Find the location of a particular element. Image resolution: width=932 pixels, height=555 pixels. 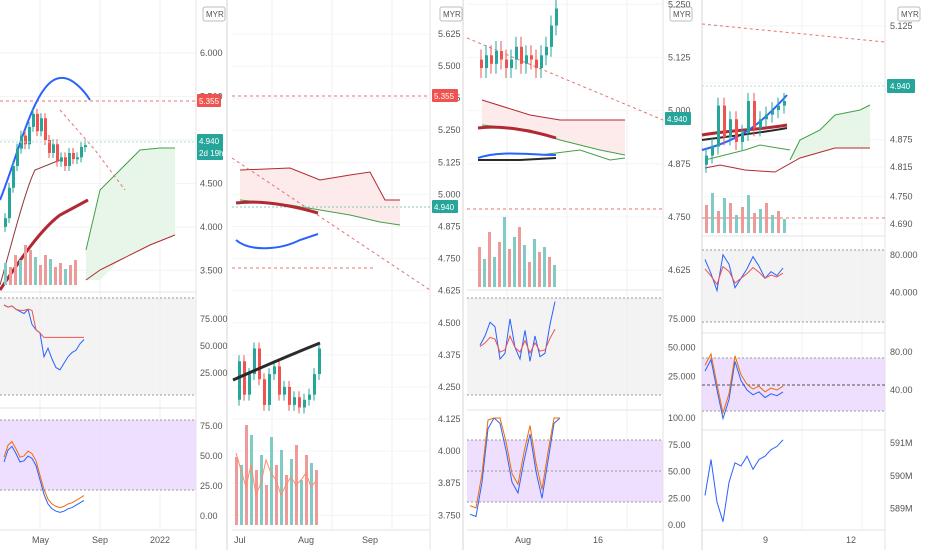

ma-slow-line is located at coordinates (277, 207).